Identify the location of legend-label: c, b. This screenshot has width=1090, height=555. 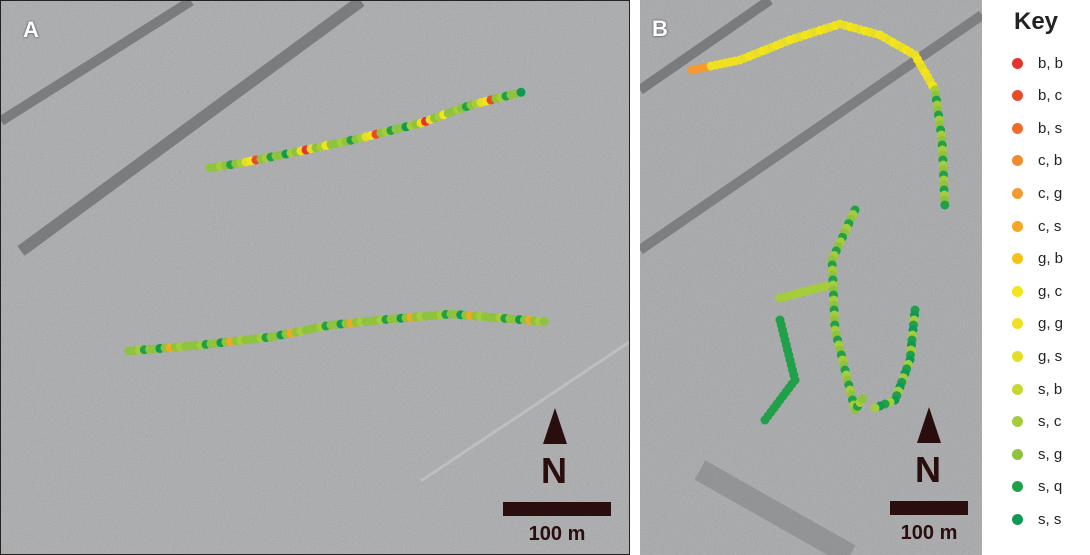
(1050, 161).